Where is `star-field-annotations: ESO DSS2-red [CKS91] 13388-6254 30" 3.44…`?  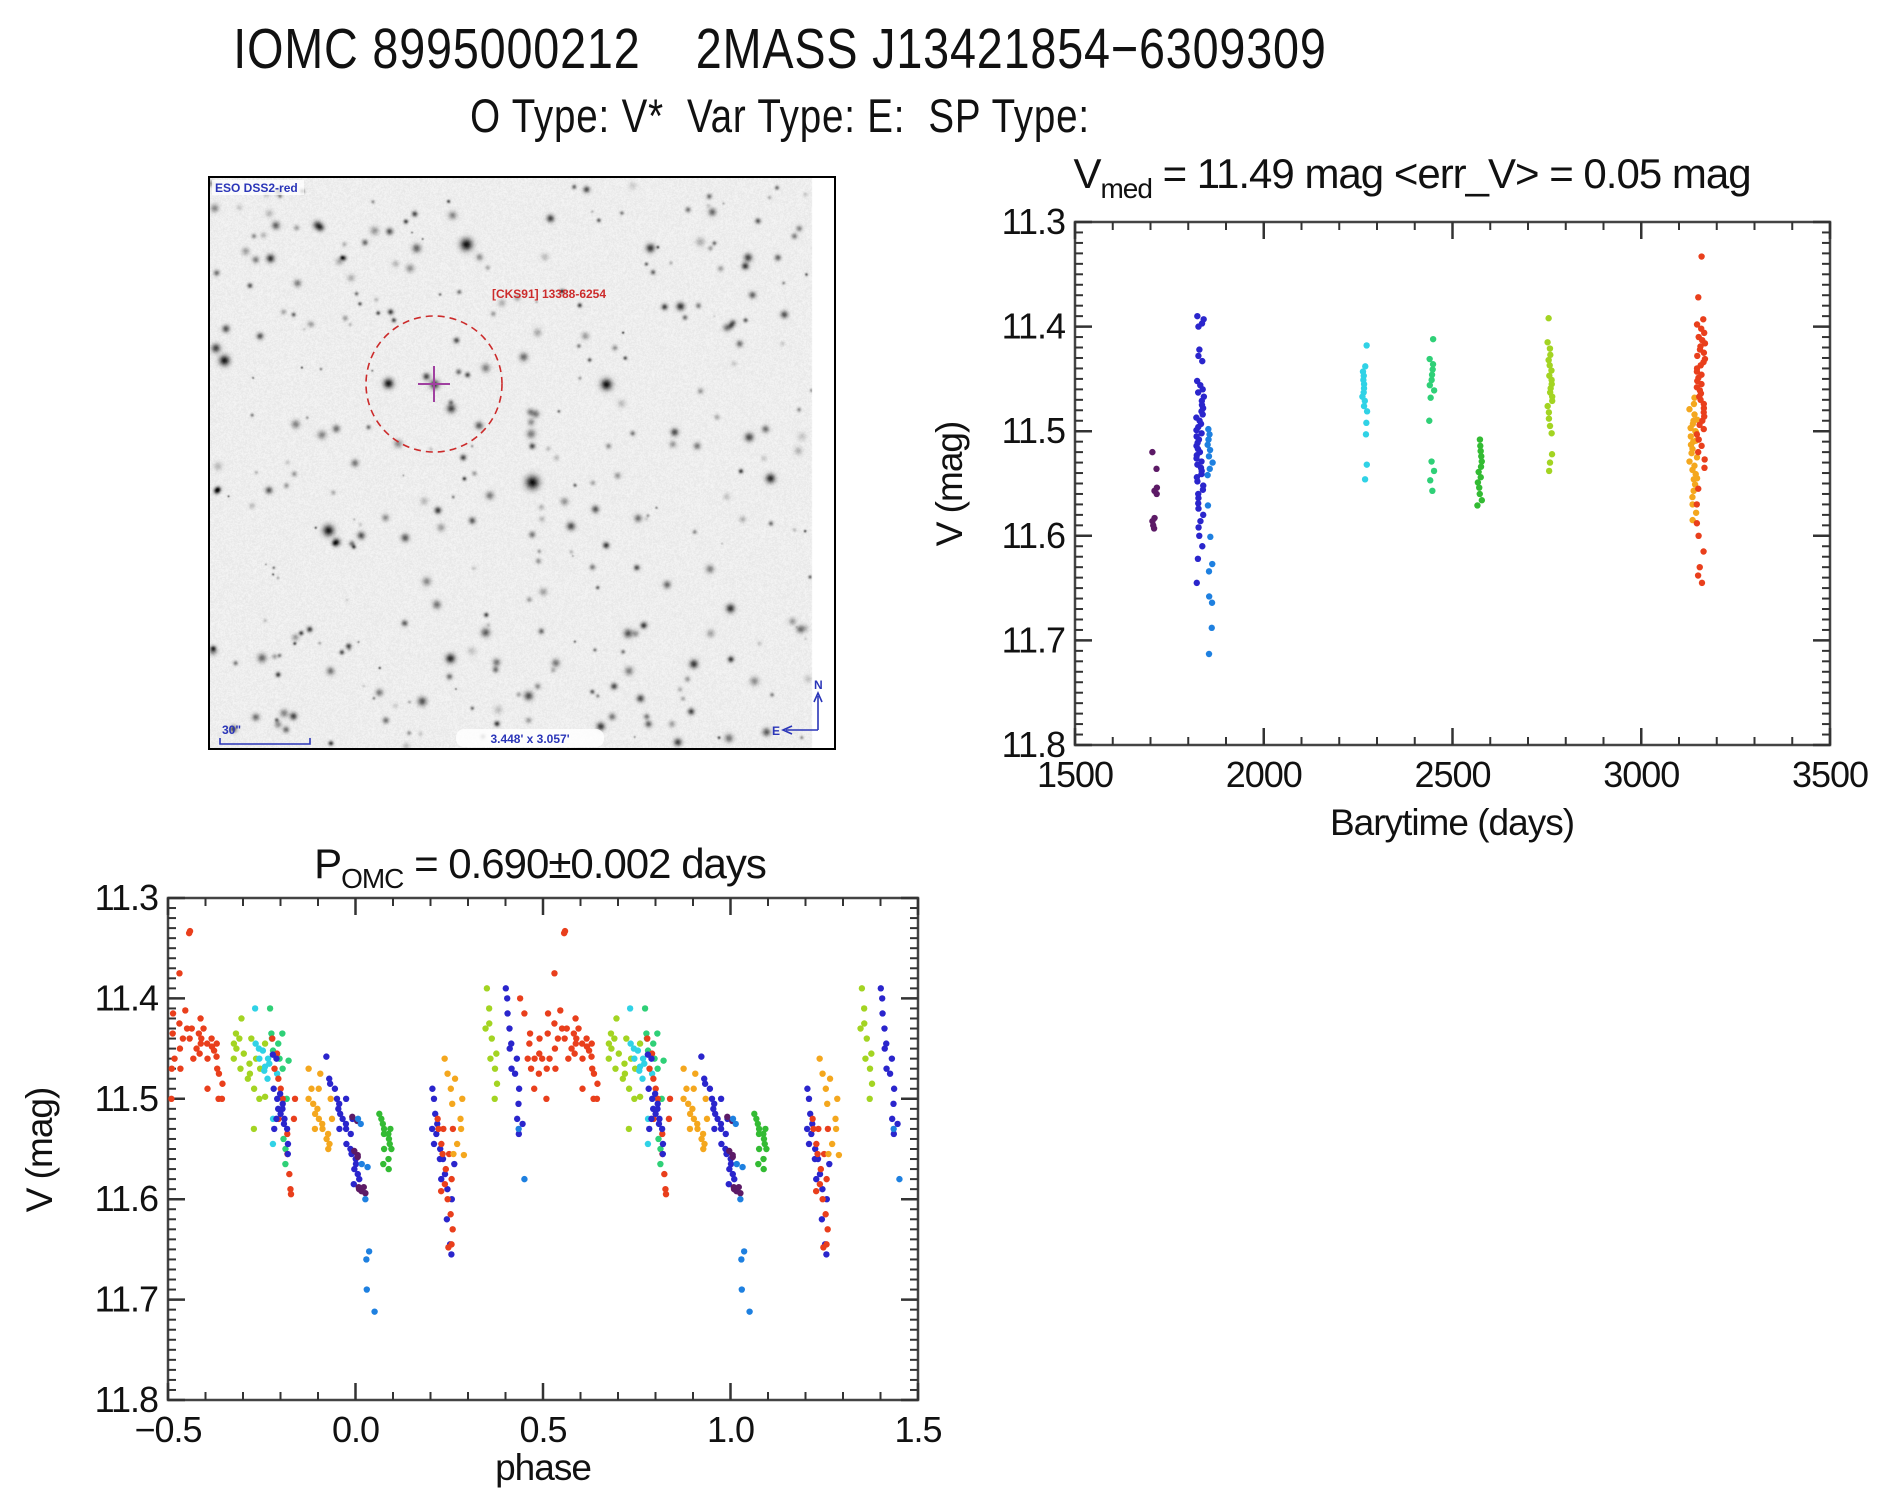
star-field-annotations: ESO DSS2-red [CKS91] 13388-6254 30" 3.44… is located at coordinates (517, 463).